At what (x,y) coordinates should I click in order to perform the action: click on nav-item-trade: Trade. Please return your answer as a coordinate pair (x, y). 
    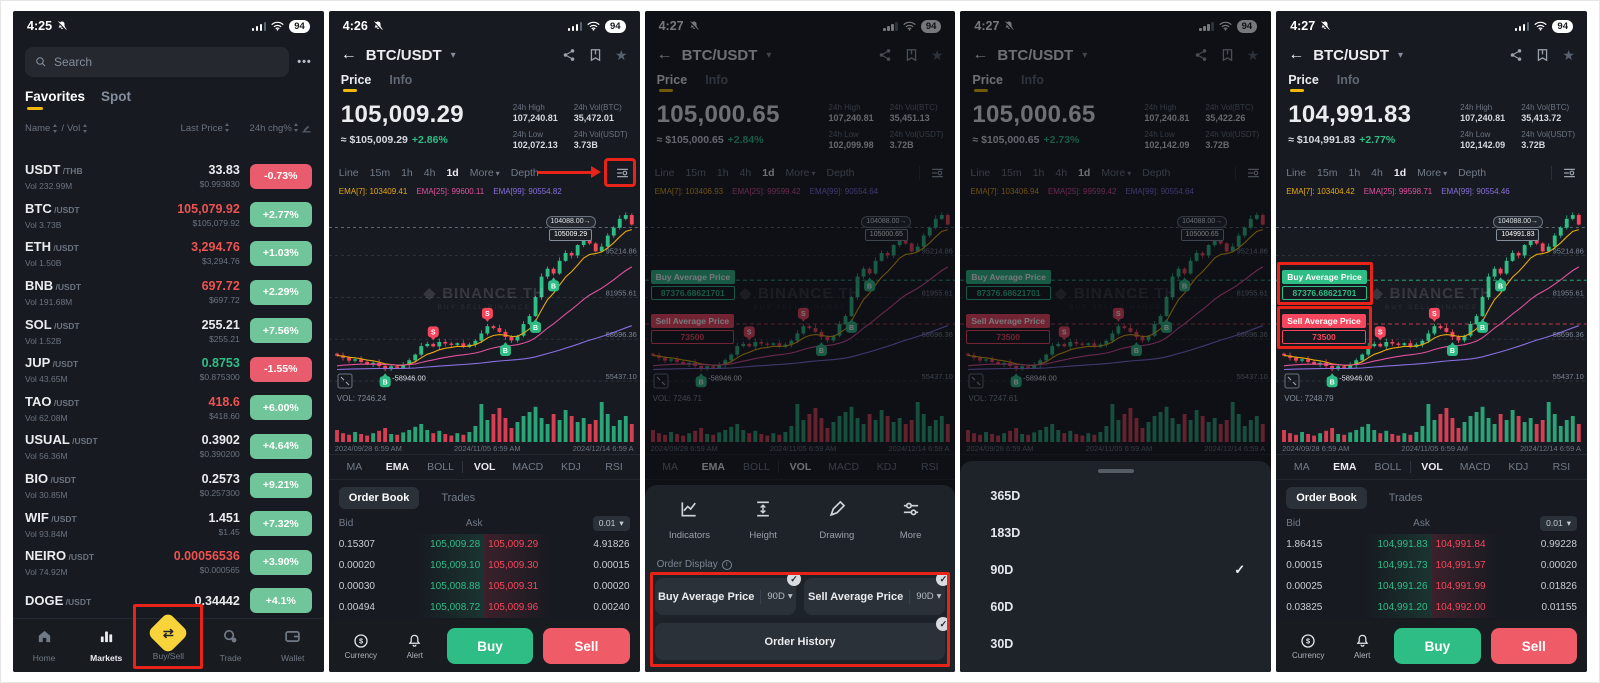
    Looking at the image, I should click on (230, 645).